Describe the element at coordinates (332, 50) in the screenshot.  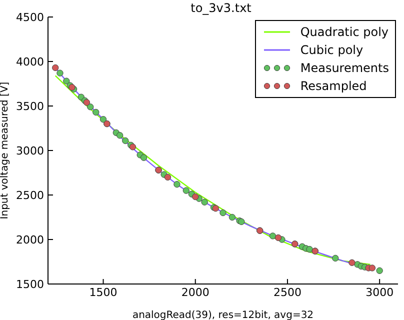
I see `legend-label: Cubic poly` at that location.